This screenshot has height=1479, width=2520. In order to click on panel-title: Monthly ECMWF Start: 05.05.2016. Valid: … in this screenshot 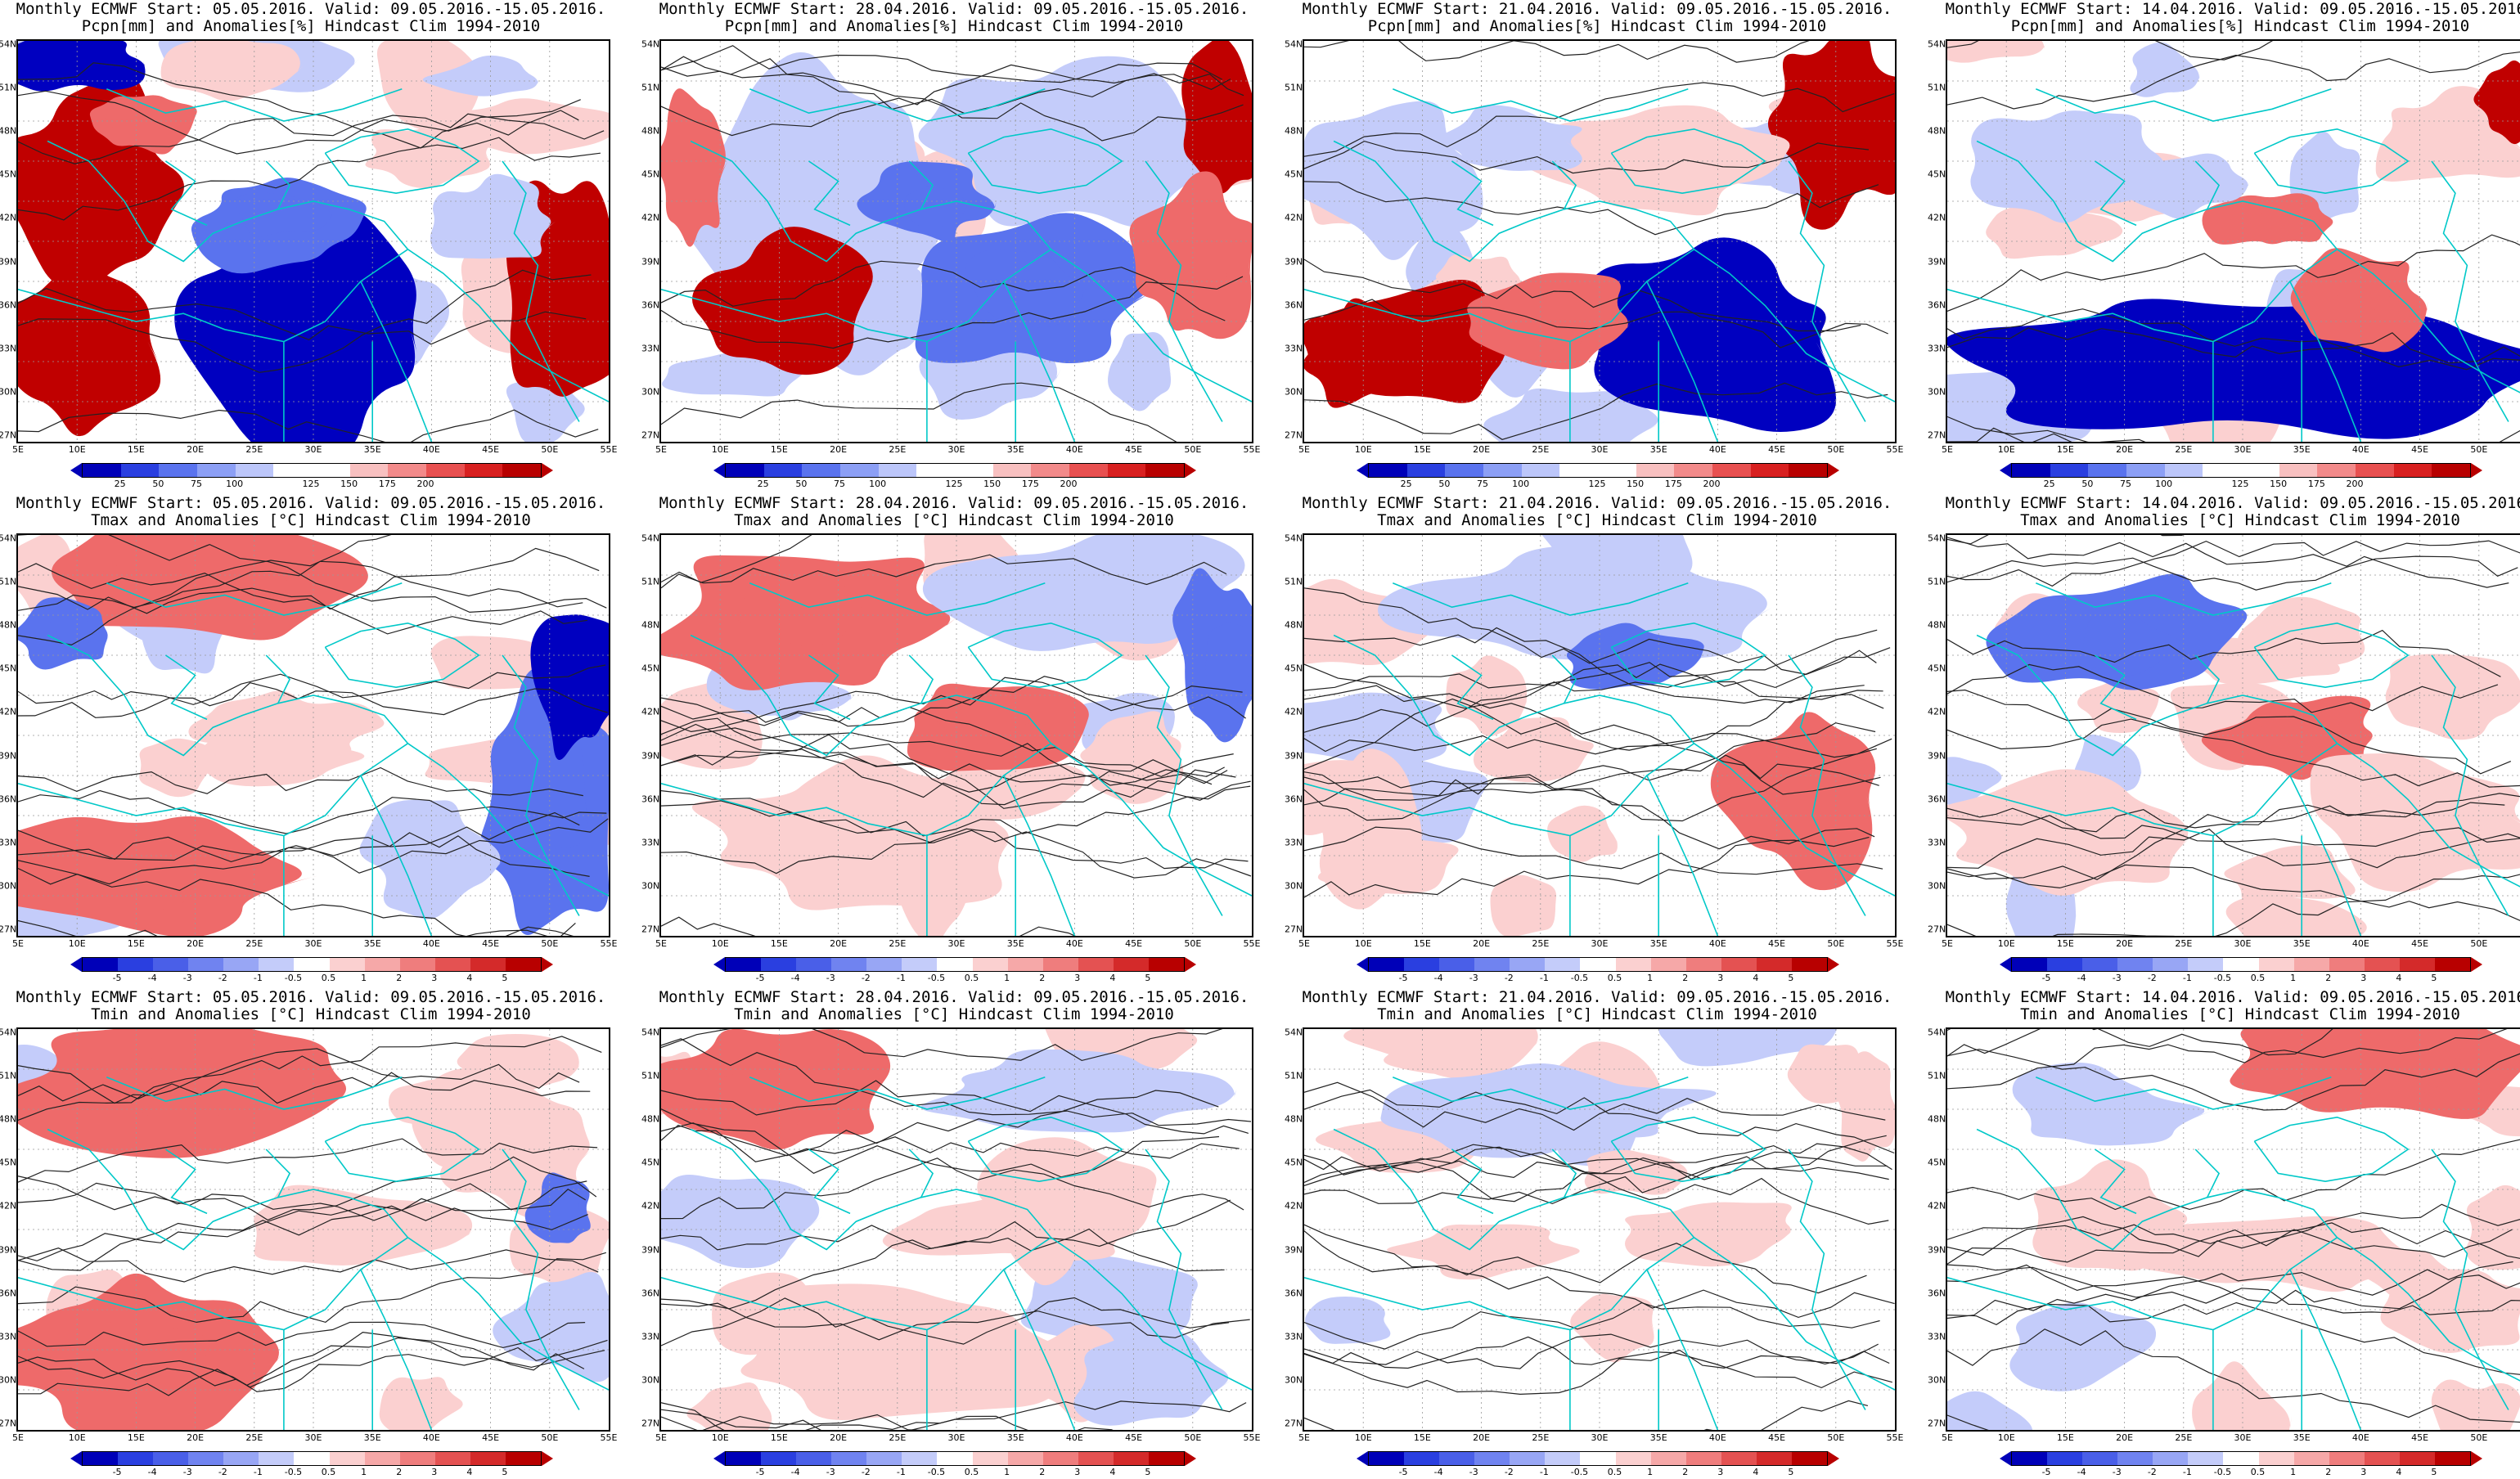, I will do `click(311, 9)`.